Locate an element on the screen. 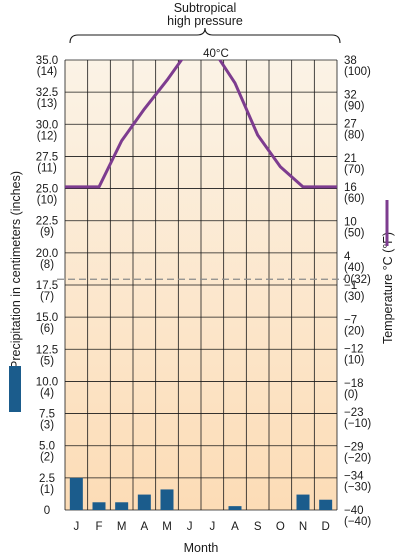 This screenshot has width=400, height=555. x-tick-label: F is located at coordinates (98, 527).